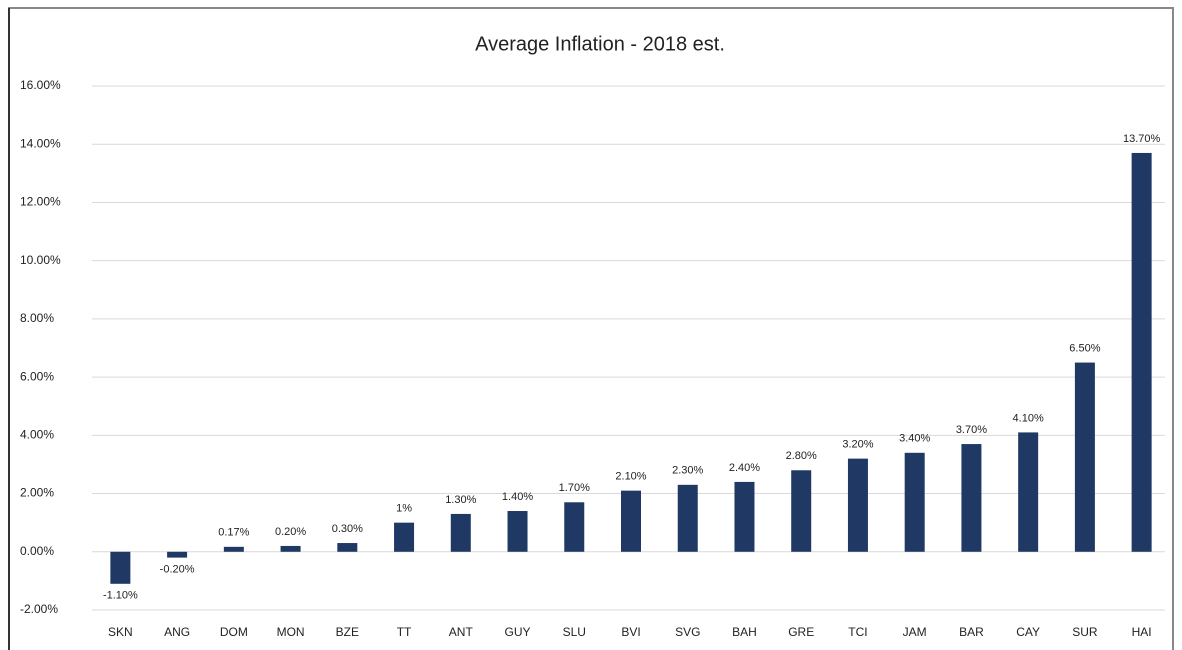 The image size is (1182, 650). I want to click on data-label: 2.80%, so click(801, 456).